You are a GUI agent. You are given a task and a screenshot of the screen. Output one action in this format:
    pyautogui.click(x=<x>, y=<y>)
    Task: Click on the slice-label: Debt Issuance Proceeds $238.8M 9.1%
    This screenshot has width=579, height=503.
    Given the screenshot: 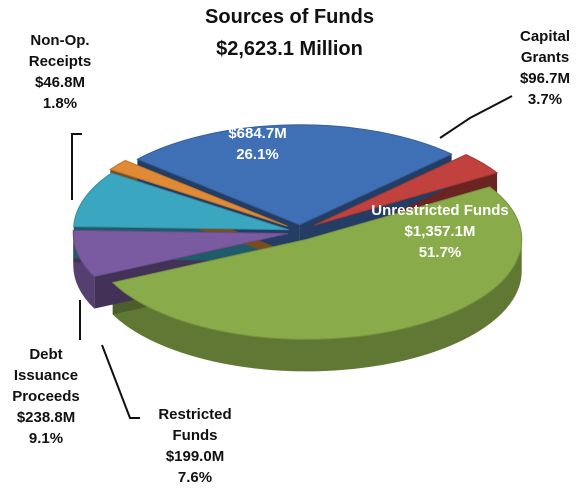 What is the action you would take?
    pyautogui.click(x=46, y=396)
    